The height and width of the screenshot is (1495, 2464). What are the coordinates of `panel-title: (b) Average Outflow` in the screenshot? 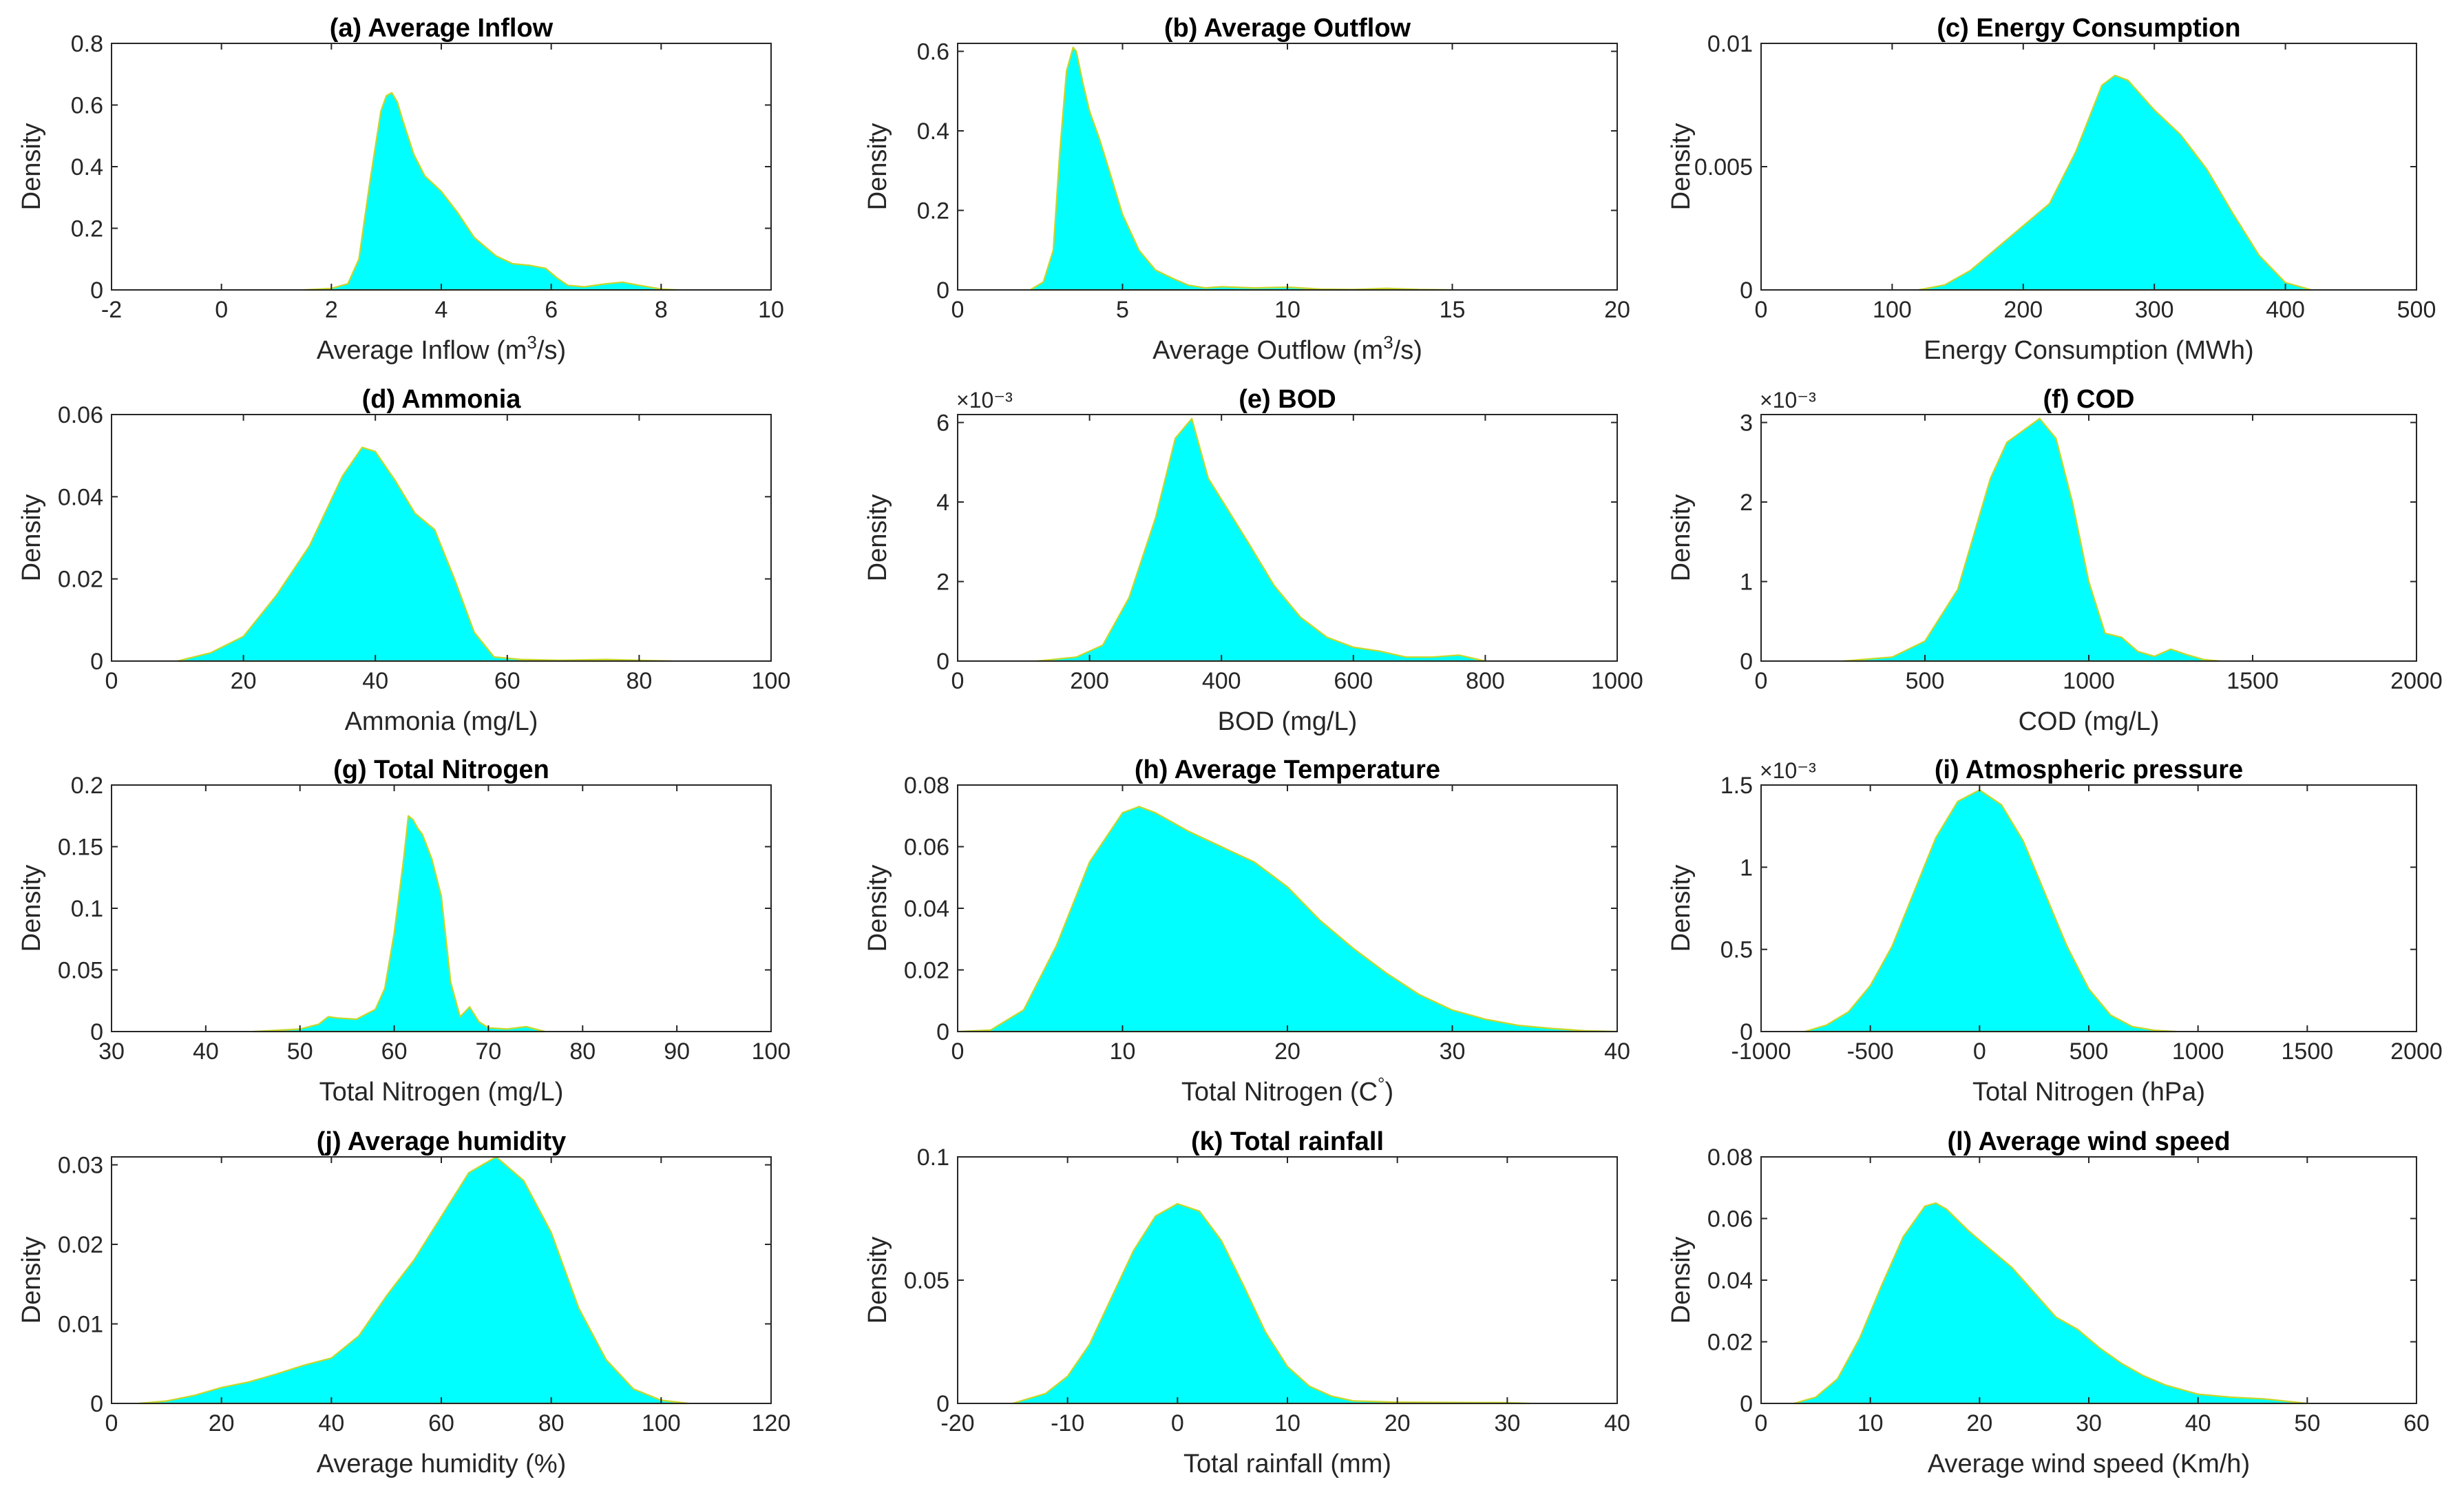 It's located at (1287, 28).